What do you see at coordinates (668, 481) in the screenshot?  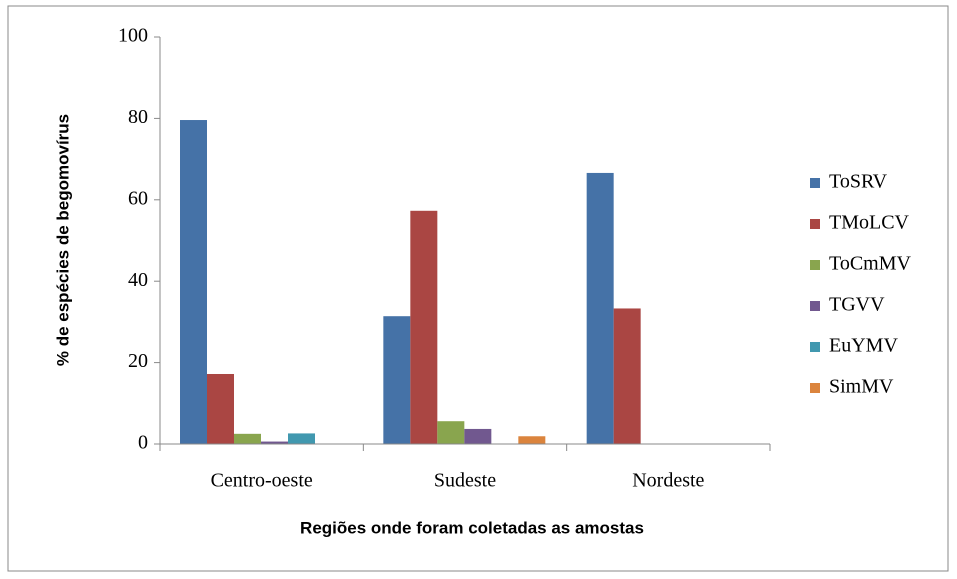 I see `x-tick-label: Nordeste` at bounding box center [668, 481].